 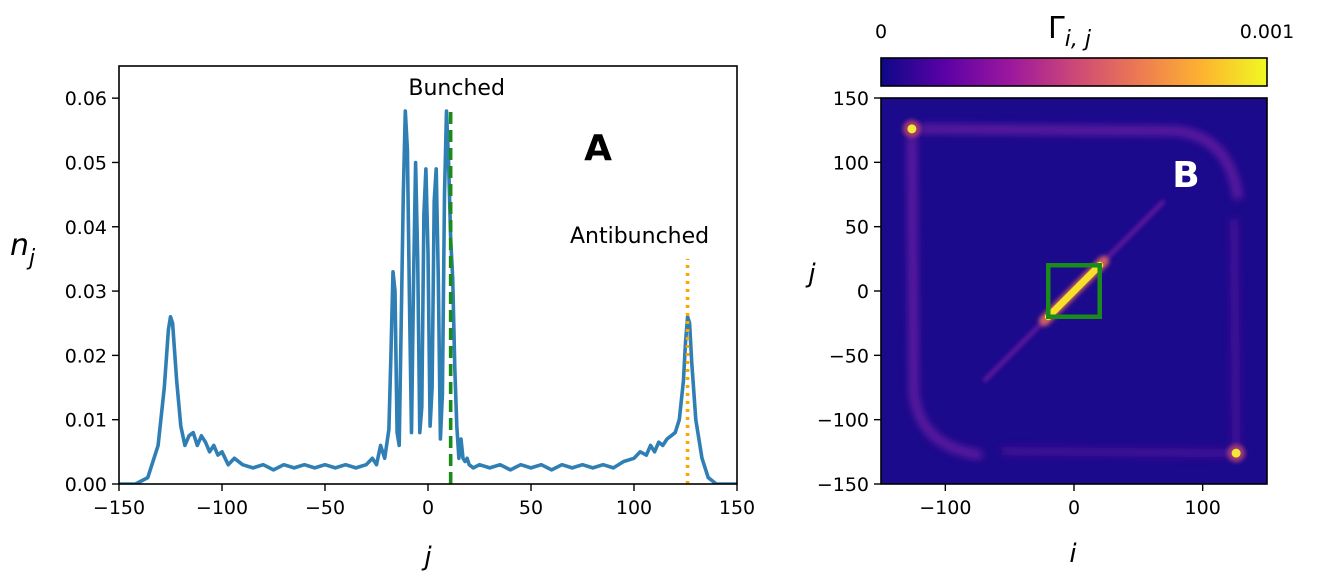 I want to click on panel-a-letter: A, so click(x=598, y=148).